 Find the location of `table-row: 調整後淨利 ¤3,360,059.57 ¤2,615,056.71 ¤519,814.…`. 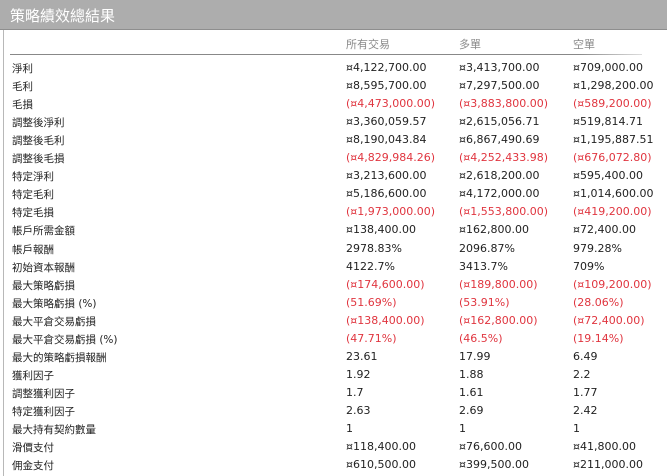

table-row: 調整後淨利 ¤3,360,059.57 ¤2,615,056.71 ¤519,814.… is located at coordinates (333, 124).